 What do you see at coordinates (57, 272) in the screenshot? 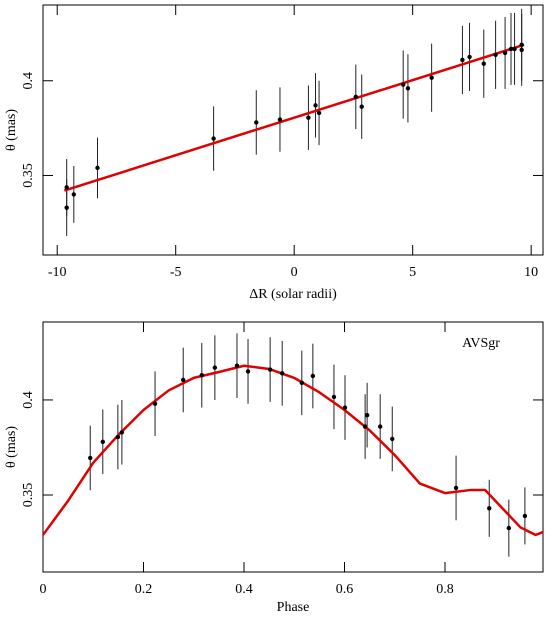
I see `x-tick-label: -10` at bounding box center [57, 272].